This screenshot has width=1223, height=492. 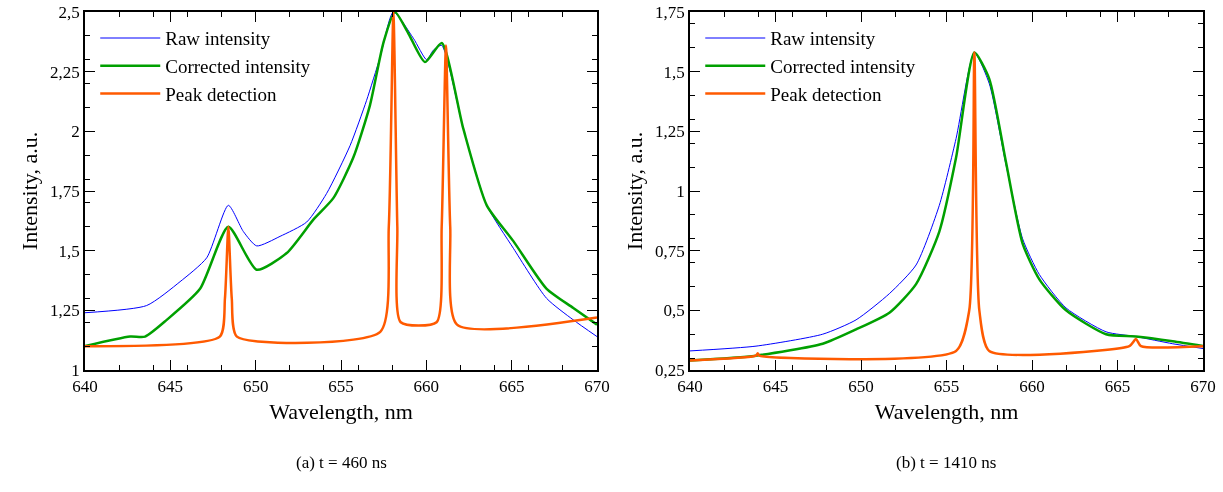 What do you see at coordinates (946, 462) in the screenshot?
I see `text: (b) t = 1410 ns` at bounding box center [946, 462].